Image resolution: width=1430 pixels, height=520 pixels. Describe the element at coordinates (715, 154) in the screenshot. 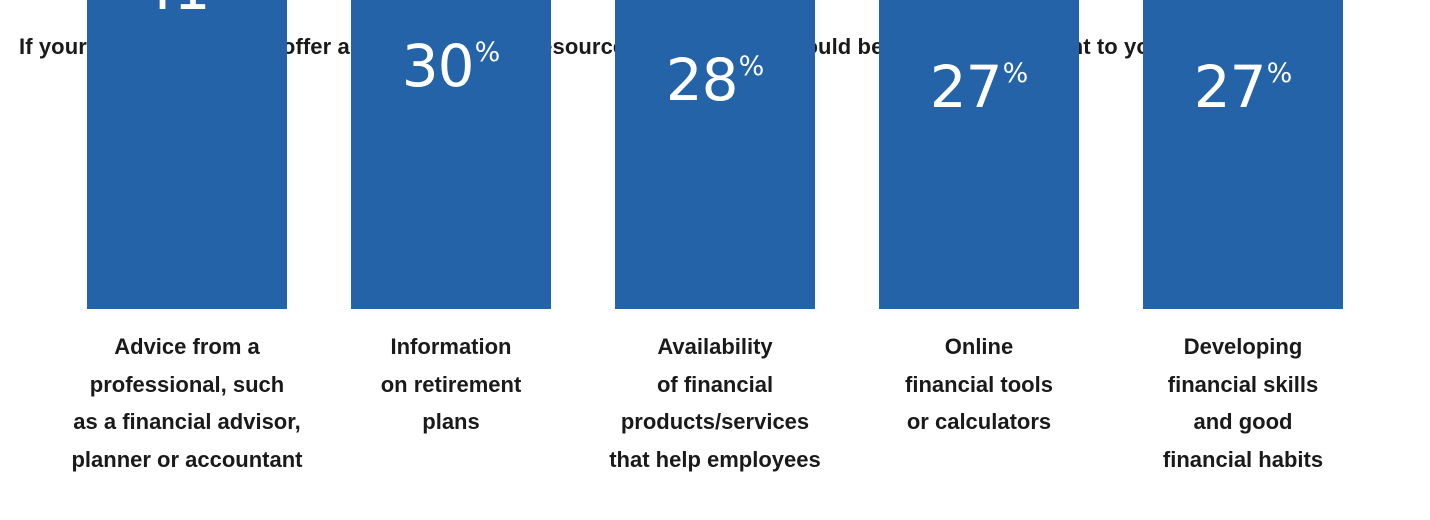

I see `bar: 28%` at that location.